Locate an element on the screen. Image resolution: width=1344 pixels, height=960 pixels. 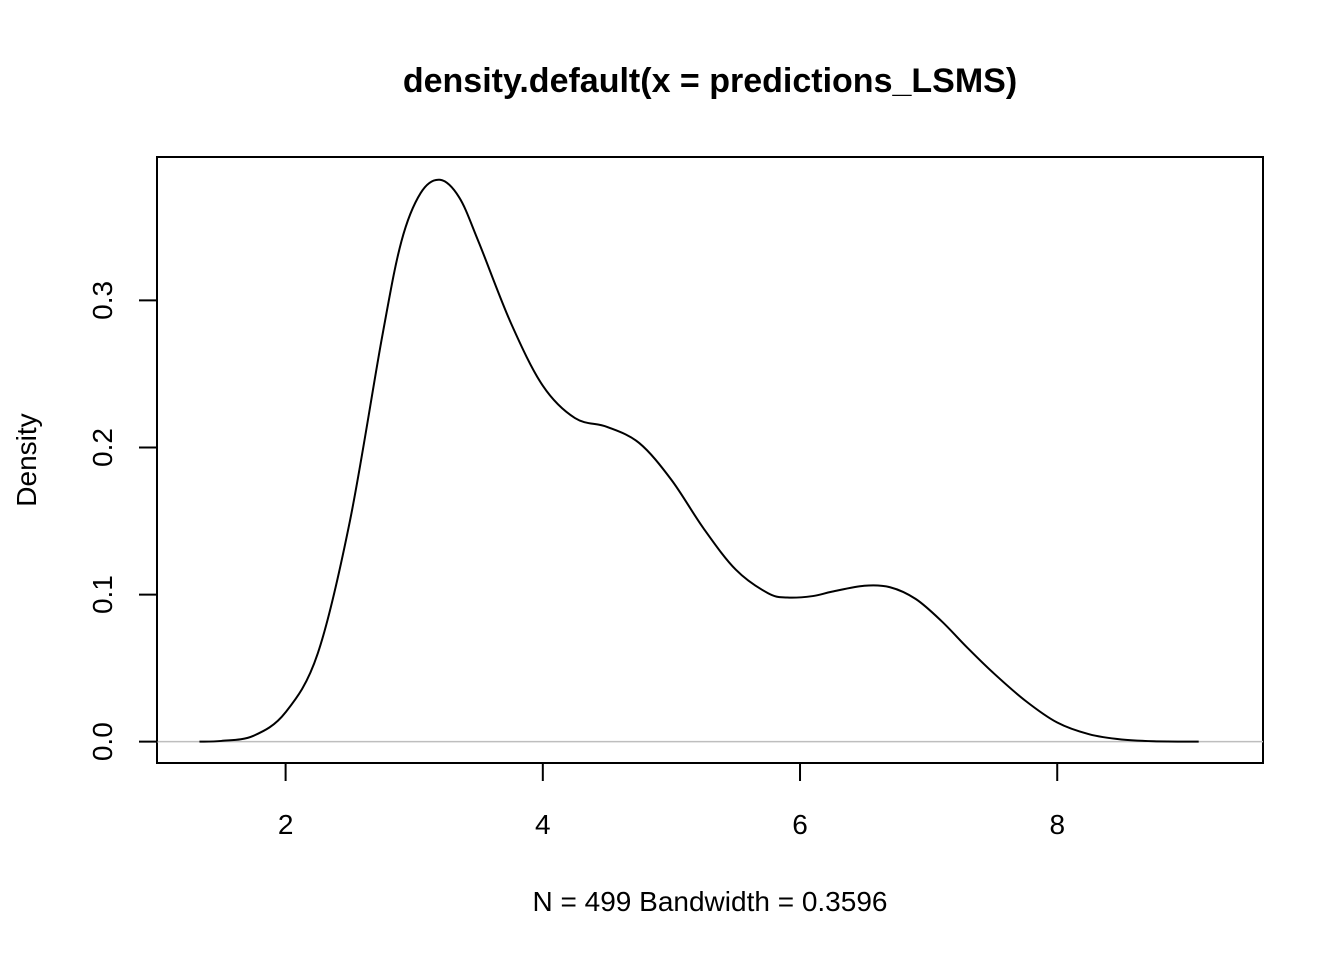
y-tick-label: 0.1 is located at coordinates (102, 594).